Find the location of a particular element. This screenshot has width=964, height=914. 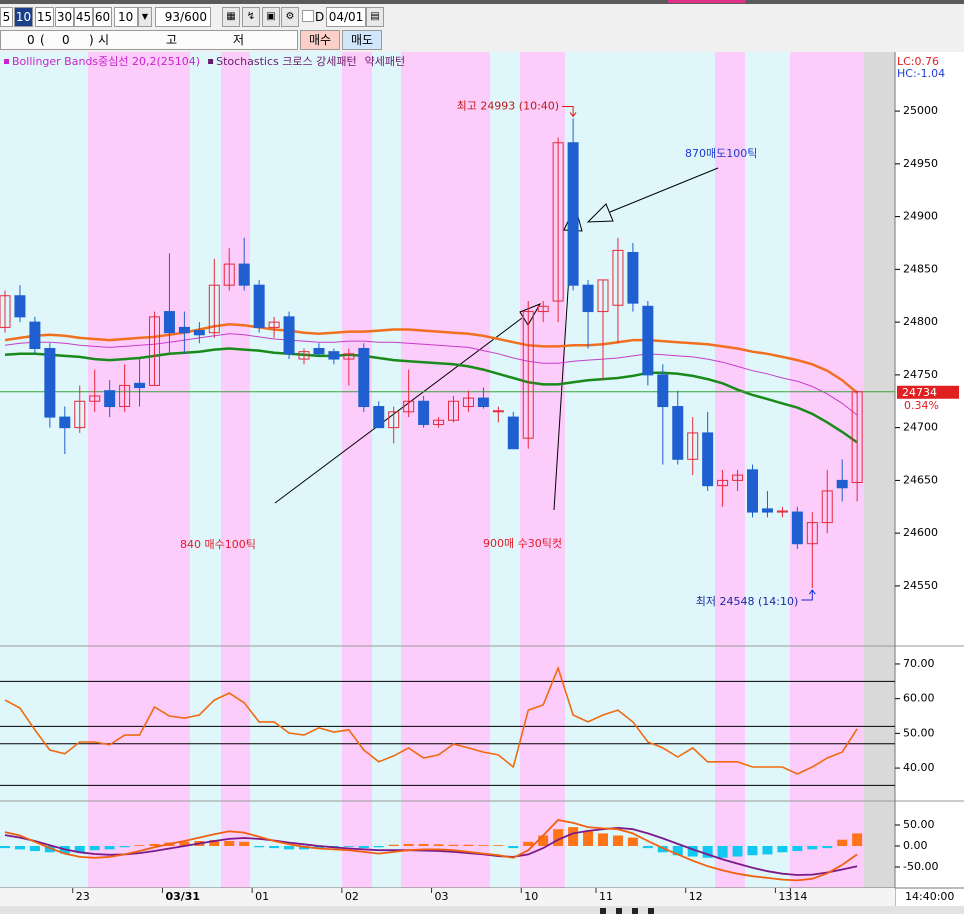

period-button: 15 is located at coordinates (44, 17).